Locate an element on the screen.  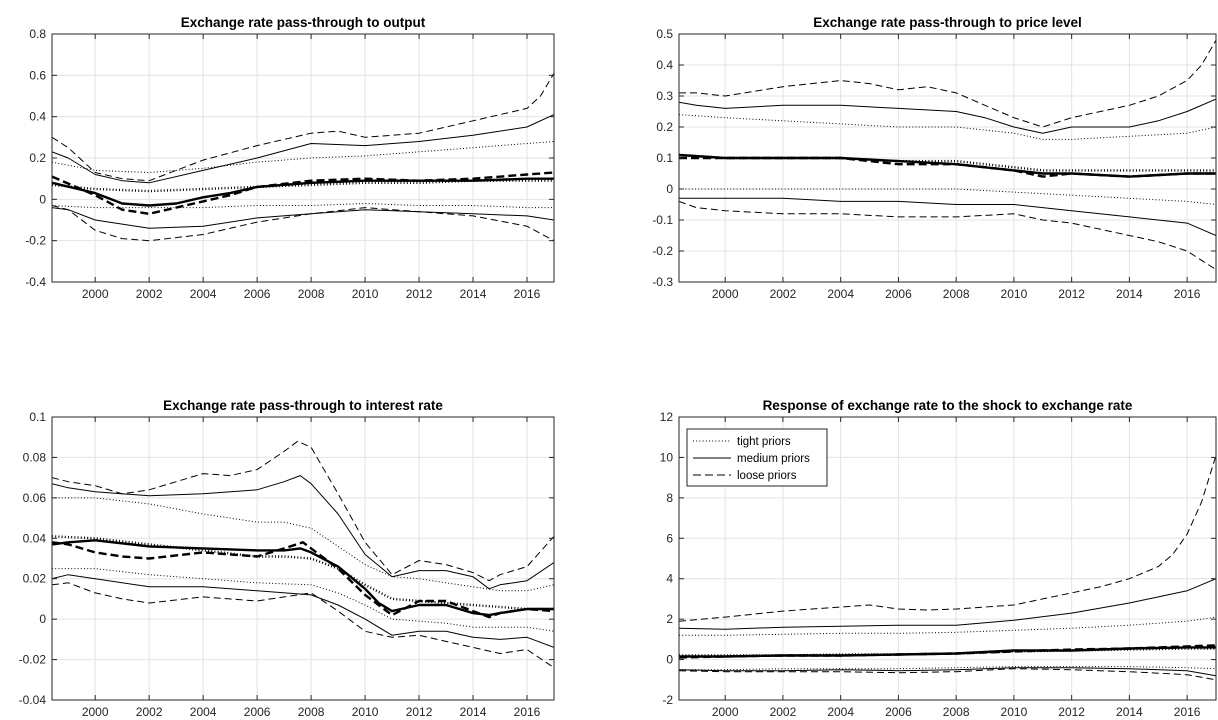
y-tick-label: 2 is located at coordinates (669, 619).